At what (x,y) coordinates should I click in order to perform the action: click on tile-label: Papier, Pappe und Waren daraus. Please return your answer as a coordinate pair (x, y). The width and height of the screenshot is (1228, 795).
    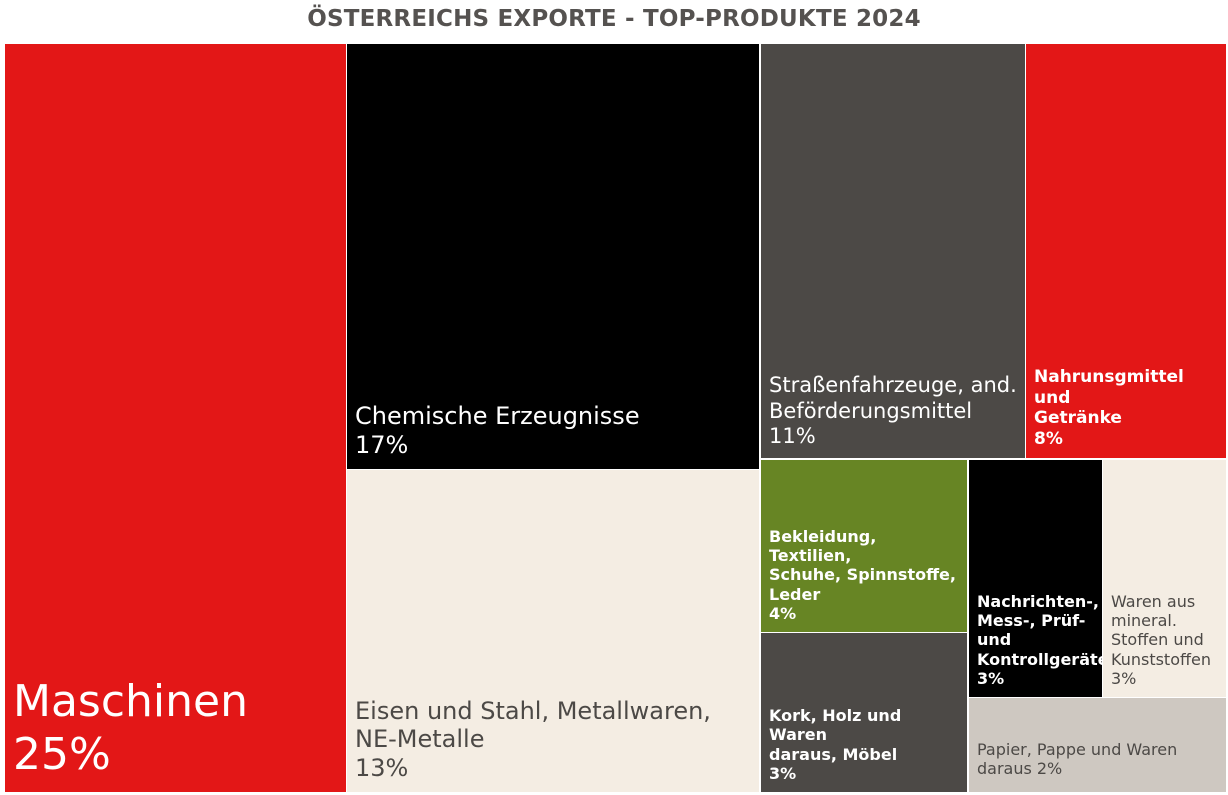
    Looking at the image, I should click on (1077, 759).